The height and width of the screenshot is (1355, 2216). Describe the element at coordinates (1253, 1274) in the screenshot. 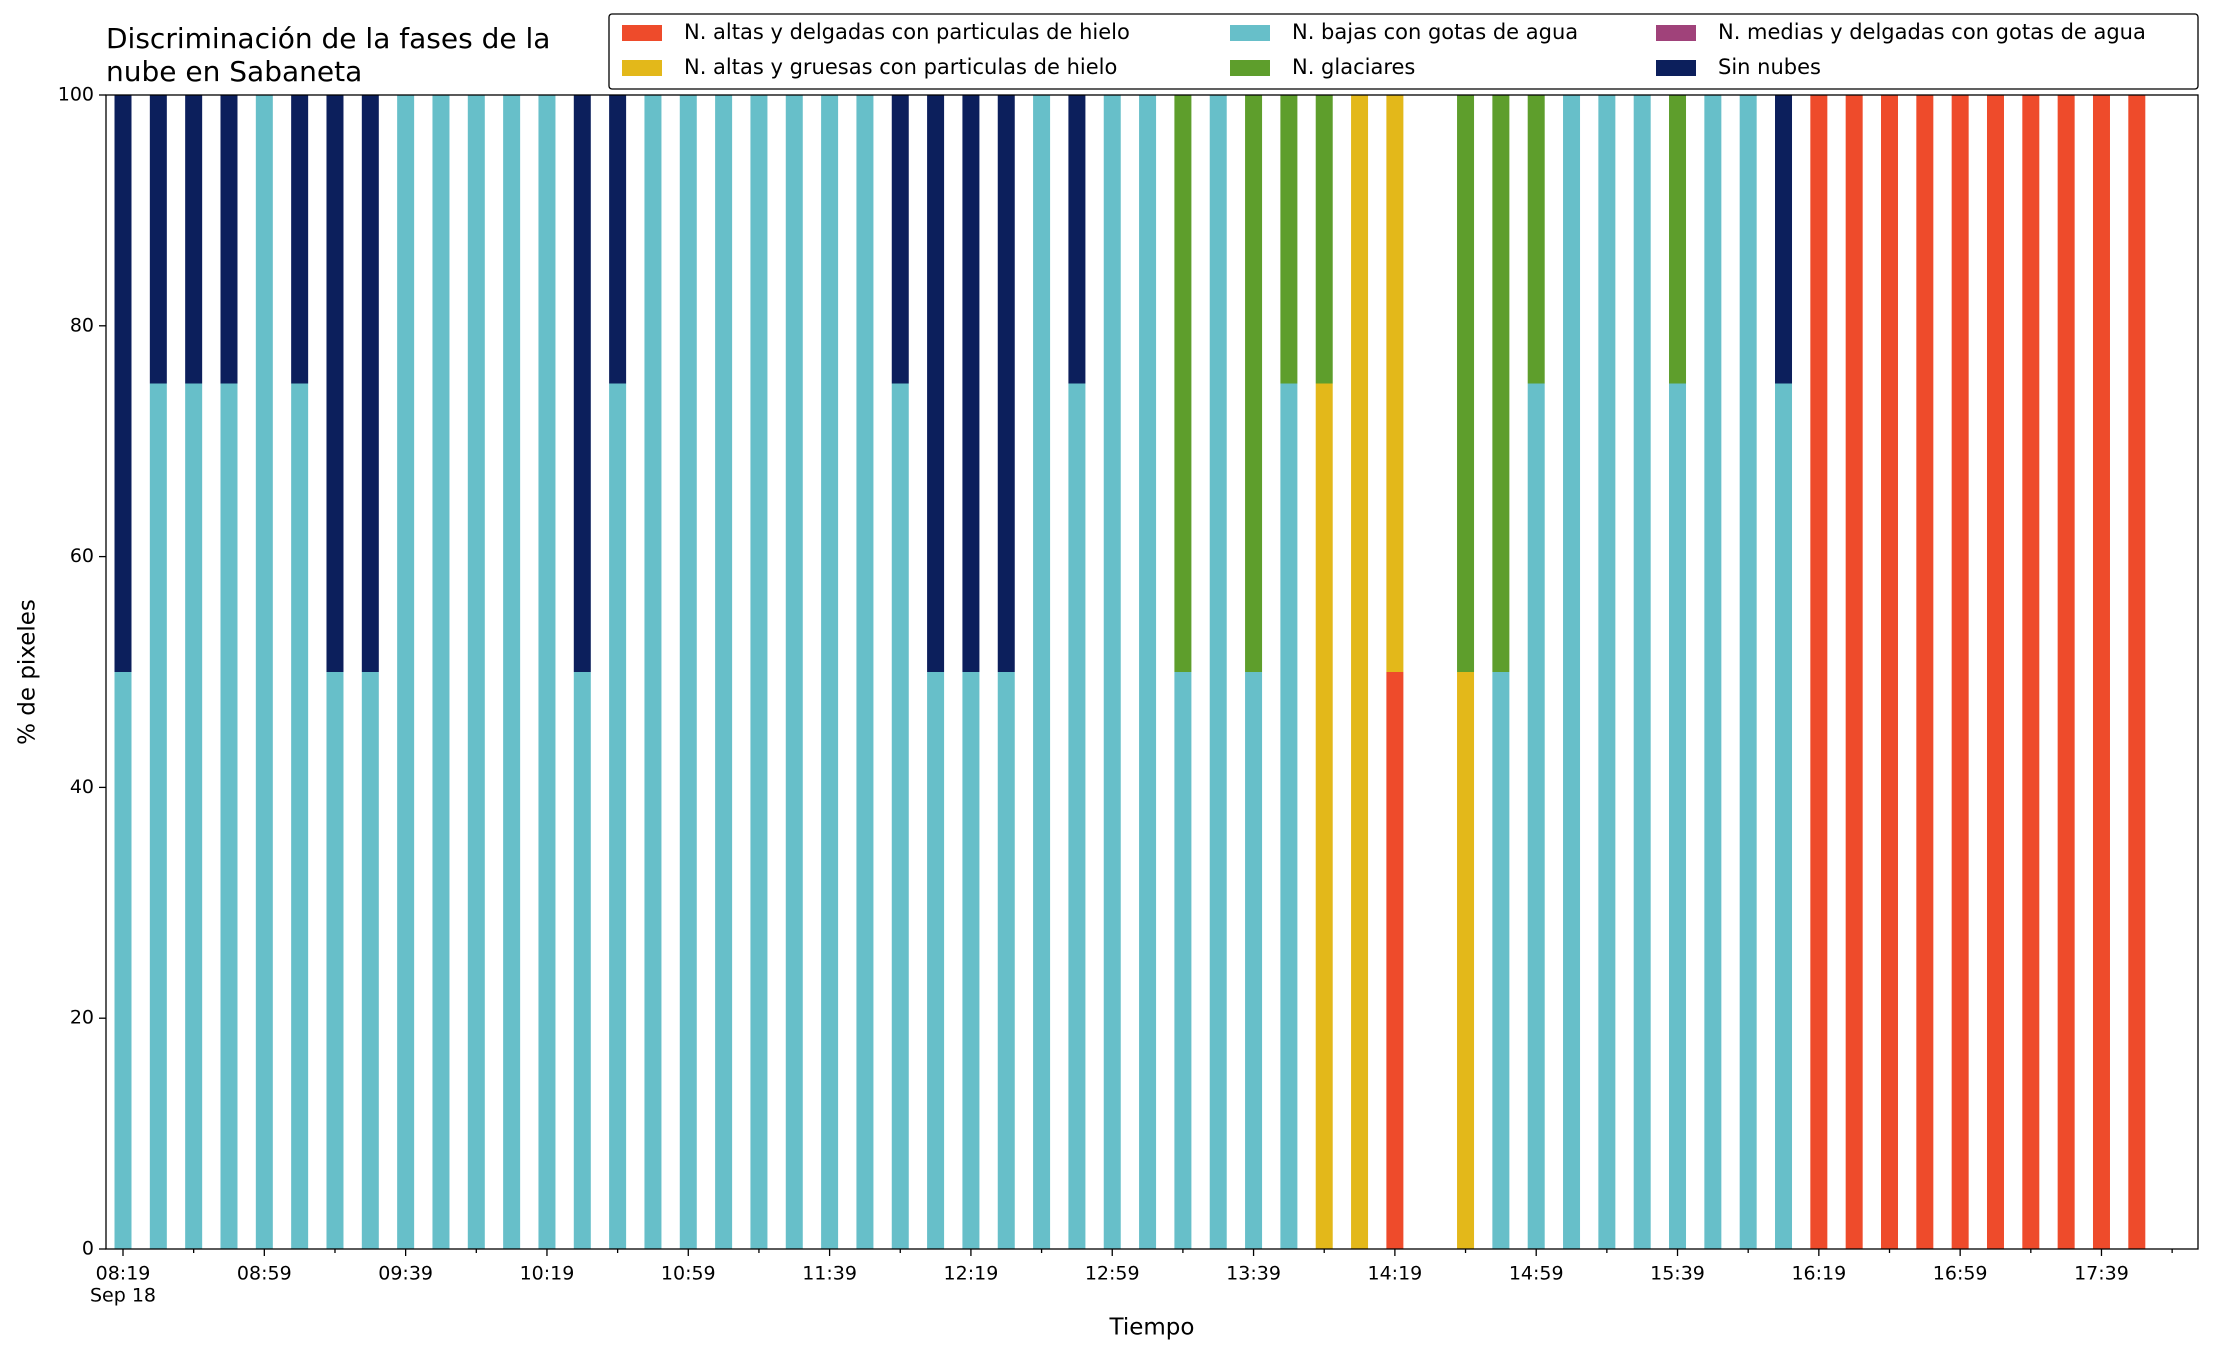

I see `x-tick-label: 13:39` at that location.